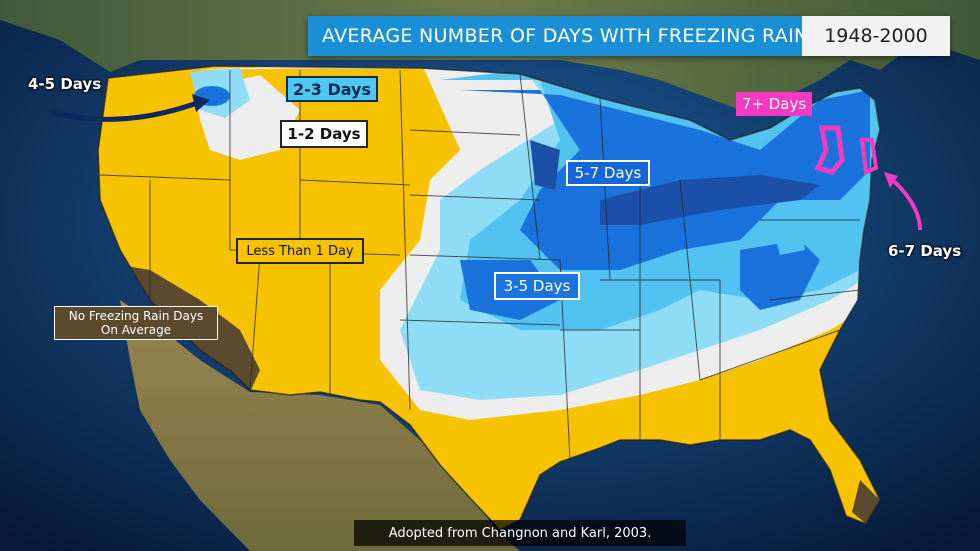  What do you see at coordinates (925, 251) in the screenshot?
I see `label-6-7-days: 6-7 Days` at bounding box center [925, 251].